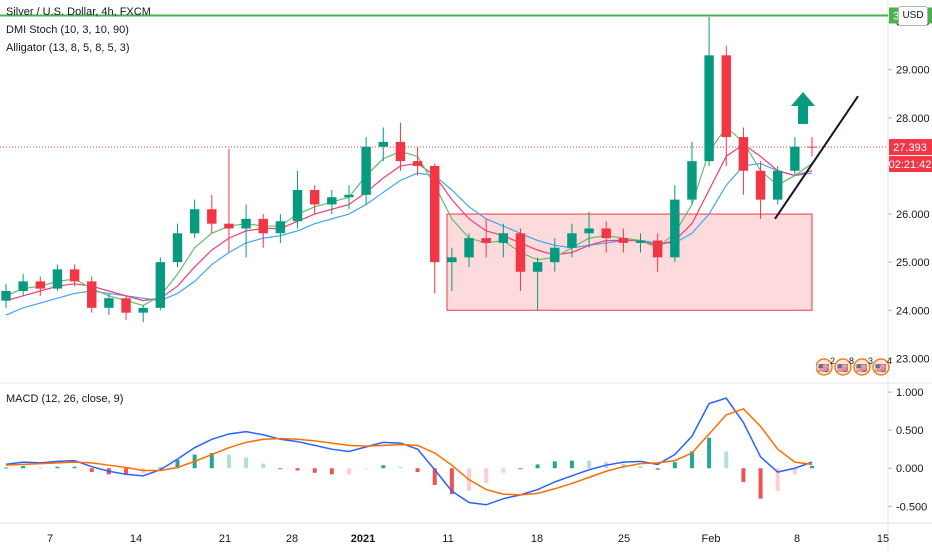 The width and height of the screenshot is (932, 555). What do you see at coordinates (363, 539) in the screenshot?
I see `time-tick-label: 2021` at bounding box center [363, 539].